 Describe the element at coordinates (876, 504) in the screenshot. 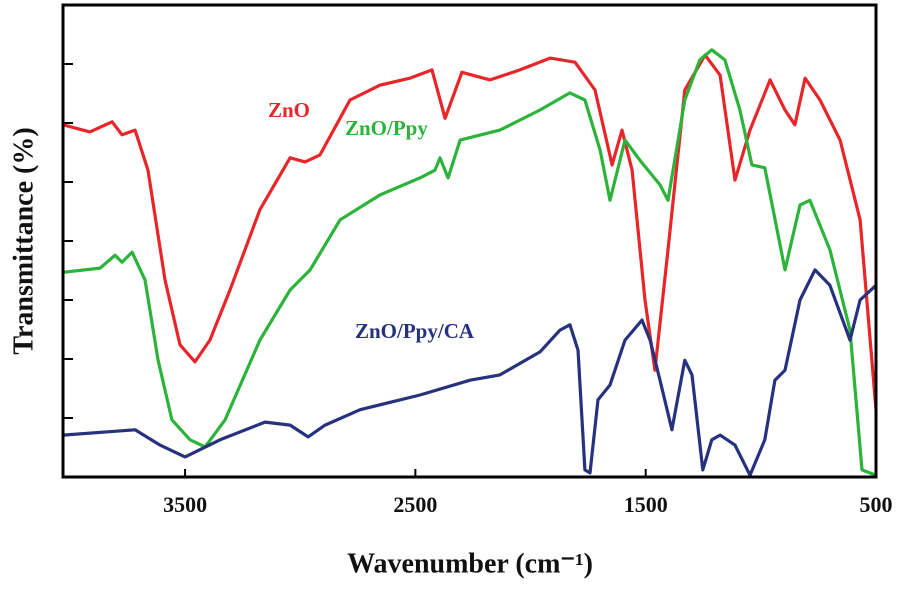

I see `x-tick-label: 500` at that location.